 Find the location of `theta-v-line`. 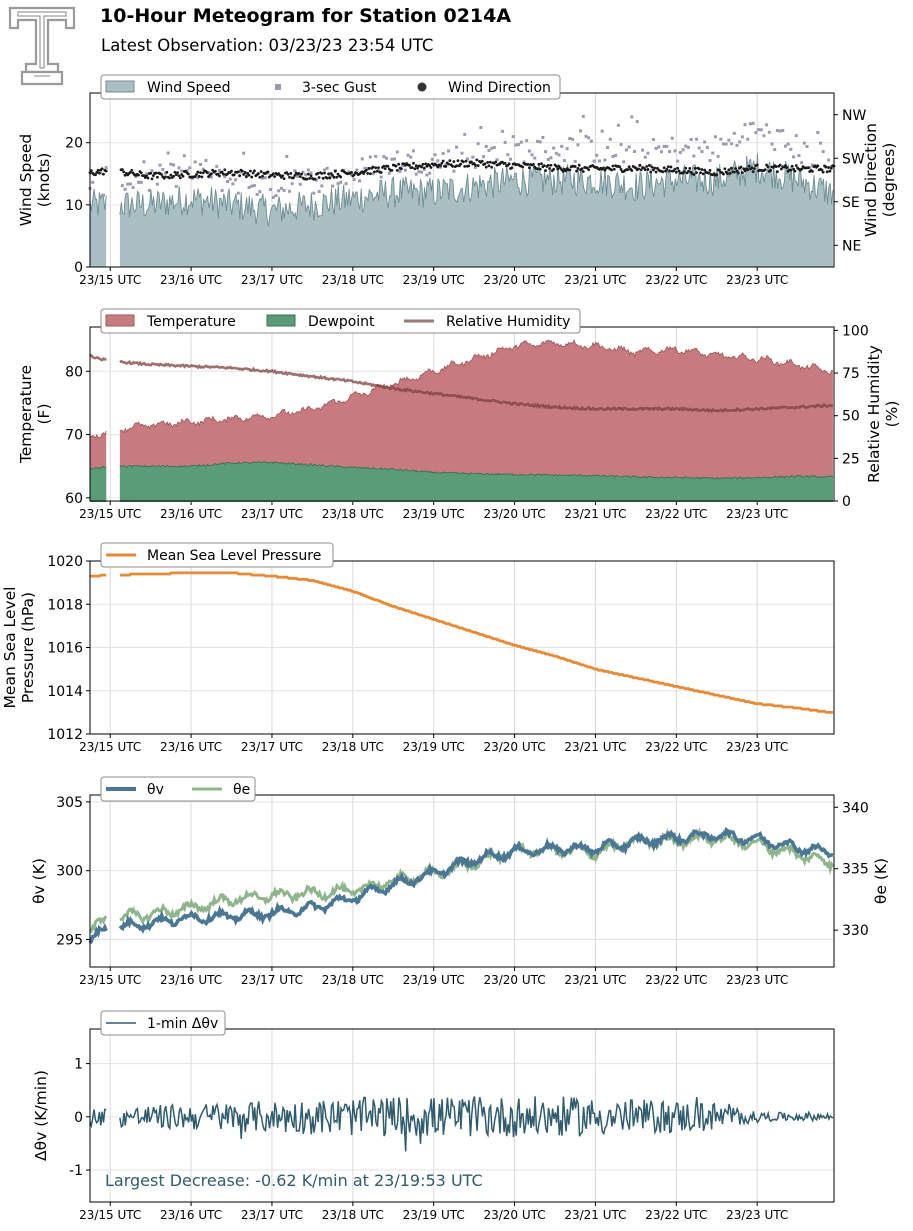

theta-v-line is located at coordinates (476, 880).